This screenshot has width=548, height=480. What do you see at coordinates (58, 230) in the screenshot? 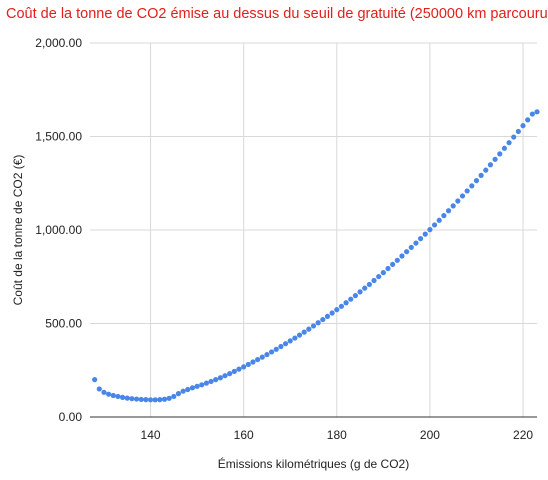
I see `y-tick-label: 1,000.00` at bounding box center [58, 230].